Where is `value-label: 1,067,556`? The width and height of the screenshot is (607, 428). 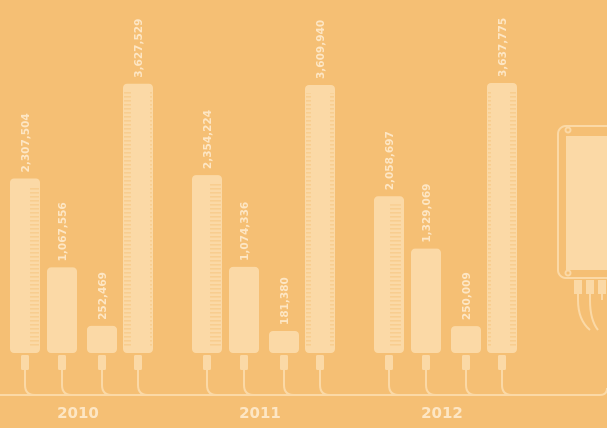
value-label: 1,067,556 is located at coordinates (63, 231).